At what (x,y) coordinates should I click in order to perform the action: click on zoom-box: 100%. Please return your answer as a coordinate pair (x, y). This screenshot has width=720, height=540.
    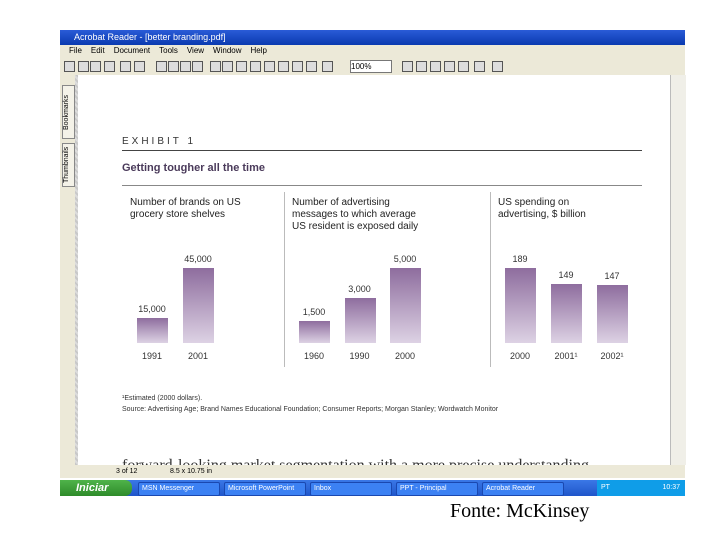
    Looking at the image, I should click on (371, 66).